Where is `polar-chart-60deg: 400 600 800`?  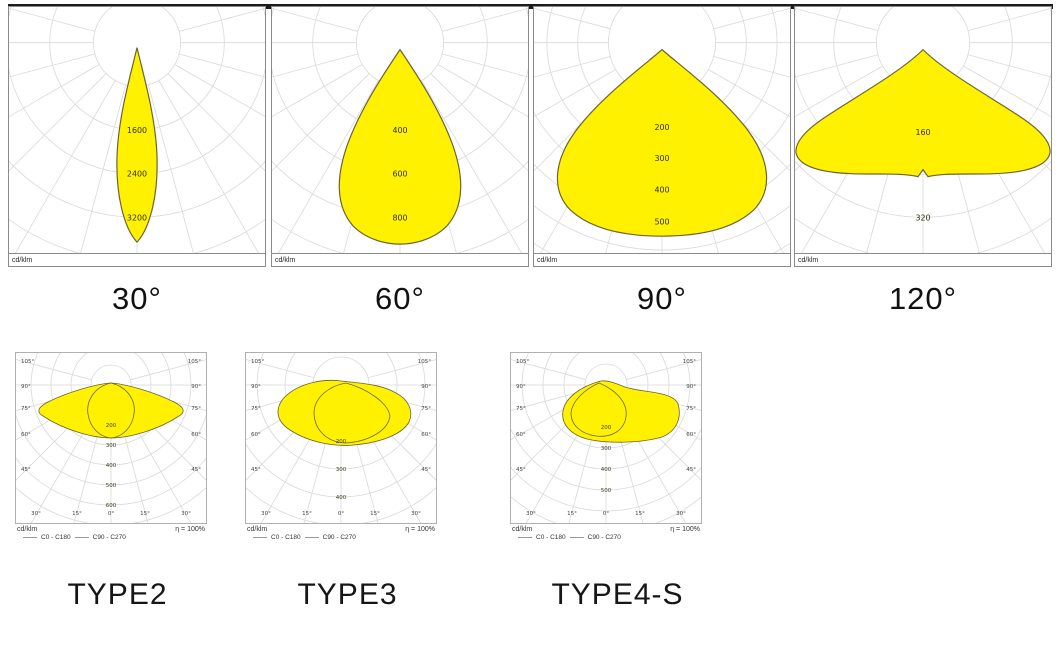
polar-chart-60deg: 400 600 800 is located at coordinates (400, 130).